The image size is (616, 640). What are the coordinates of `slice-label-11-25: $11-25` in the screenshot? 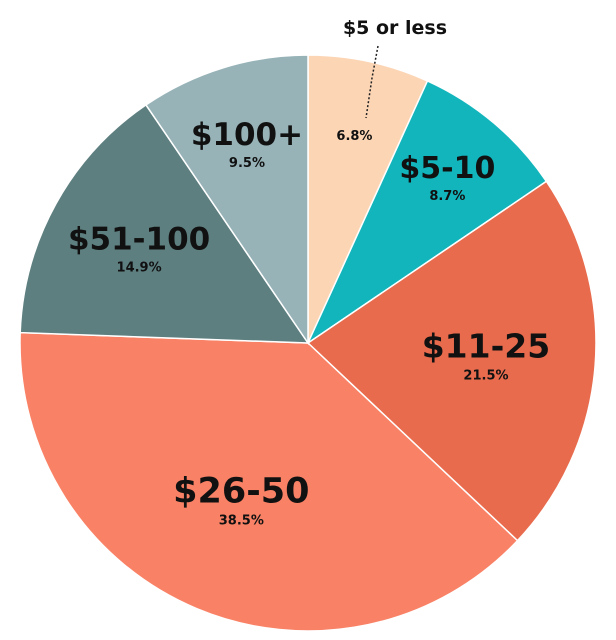 It's located at (486, 345).